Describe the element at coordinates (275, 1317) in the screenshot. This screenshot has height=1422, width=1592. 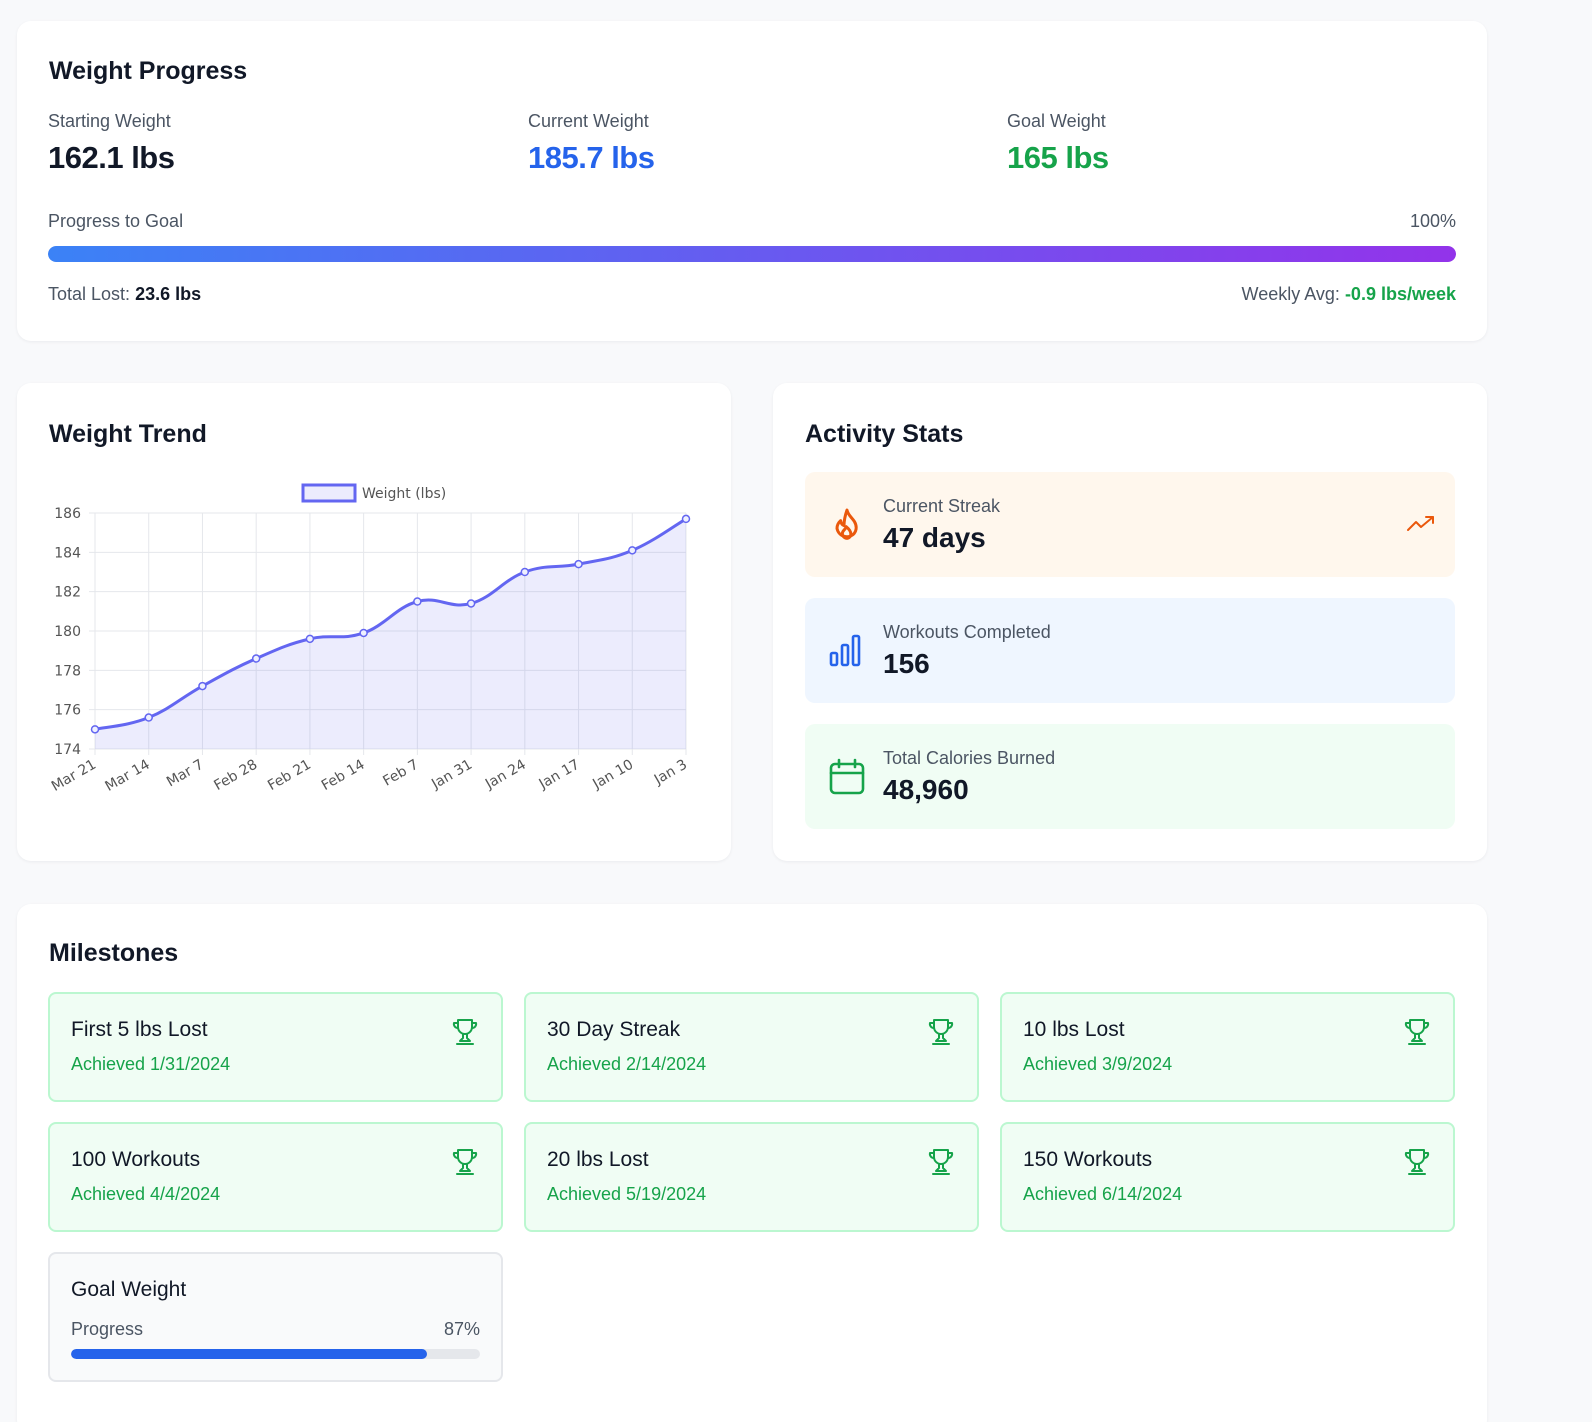
I see `goal-weight-milestone: Goal Weight Progress 87%` at that location.